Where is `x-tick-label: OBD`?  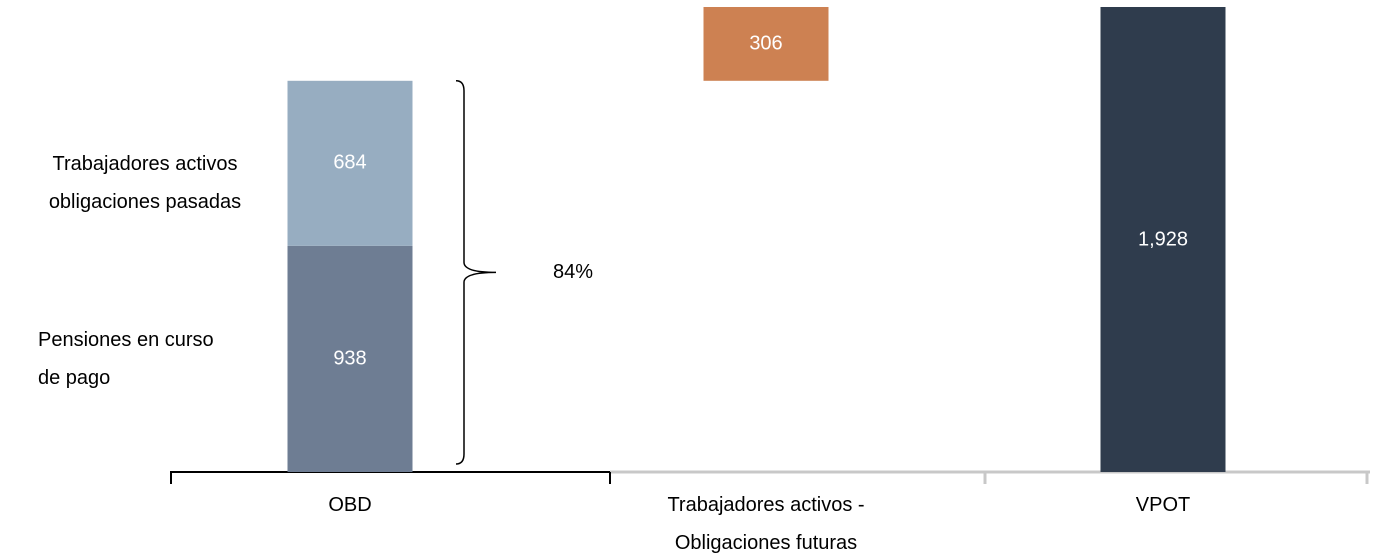
x-tick-label: OBD is located at coordinates (350, 505).